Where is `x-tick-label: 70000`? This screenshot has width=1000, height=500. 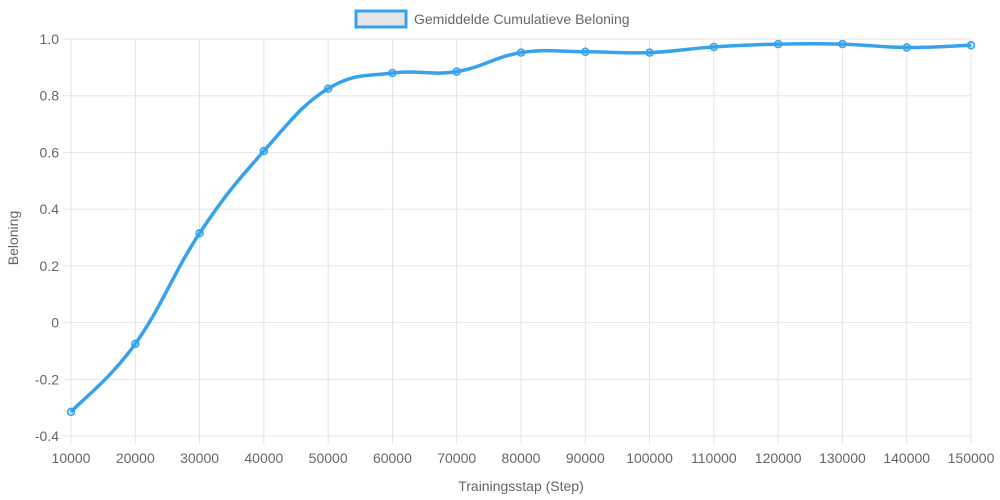
x-tick-label: 70000 is located at coordinates (456, 458).